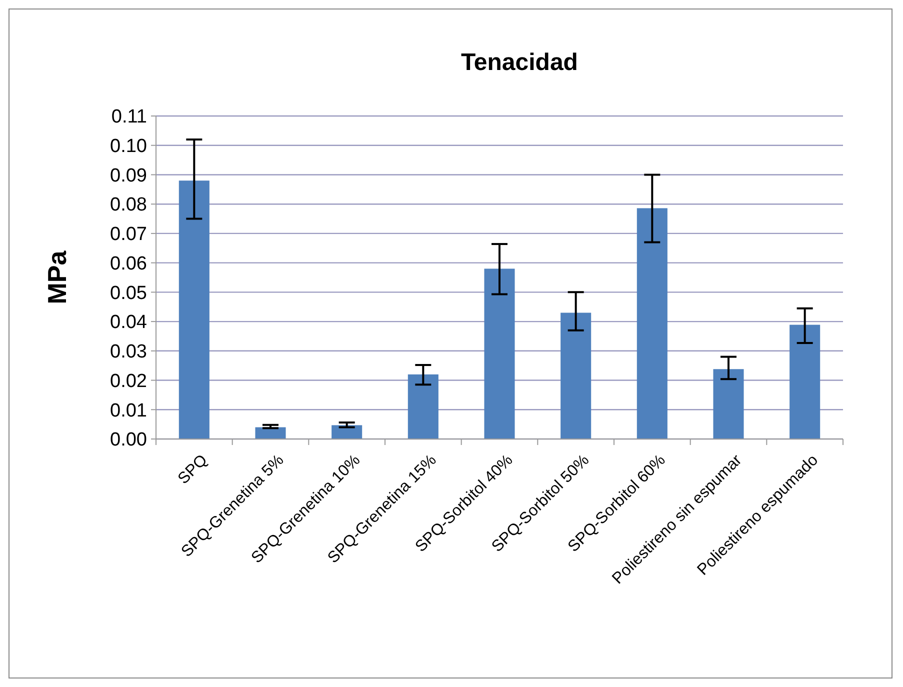  What do you see at coordinates (57, 277) in the screenshot?
I see `y-axis-title: MPa` at bounding box center [57, 277].